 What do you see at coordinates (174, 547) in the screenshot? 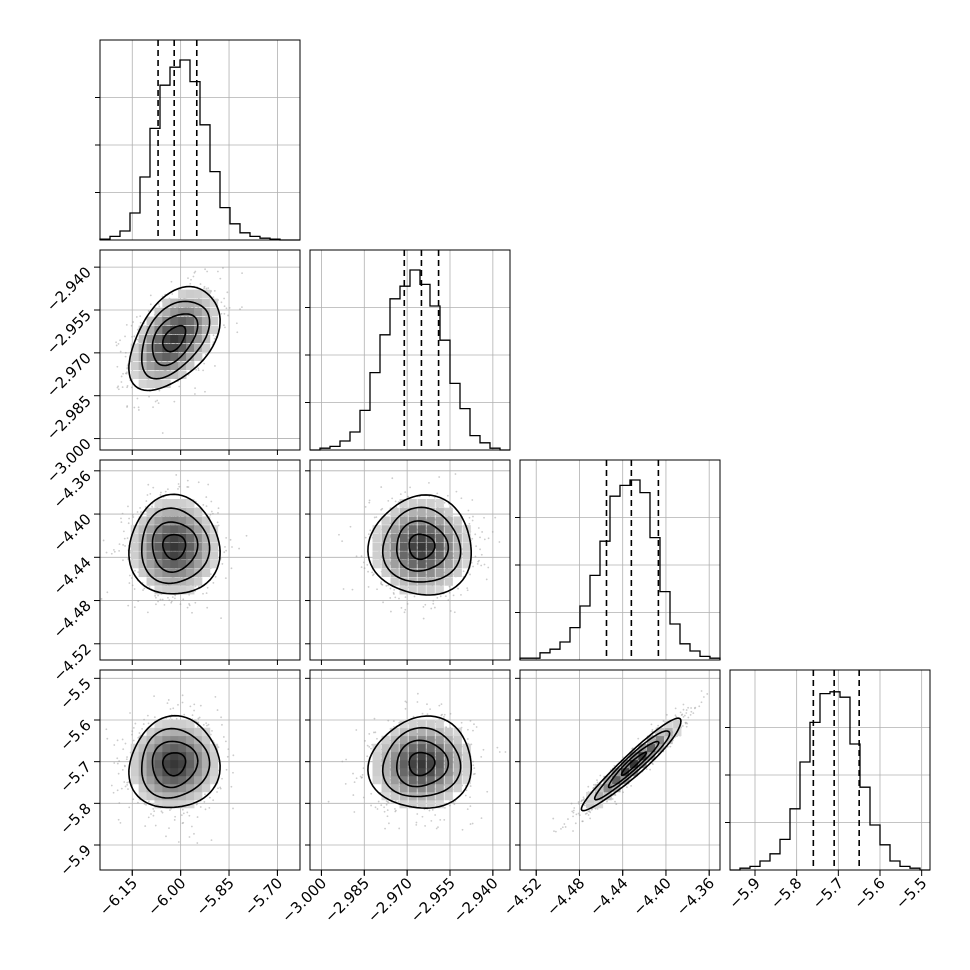
I see `panel-content` at bounding box center [174, 547].